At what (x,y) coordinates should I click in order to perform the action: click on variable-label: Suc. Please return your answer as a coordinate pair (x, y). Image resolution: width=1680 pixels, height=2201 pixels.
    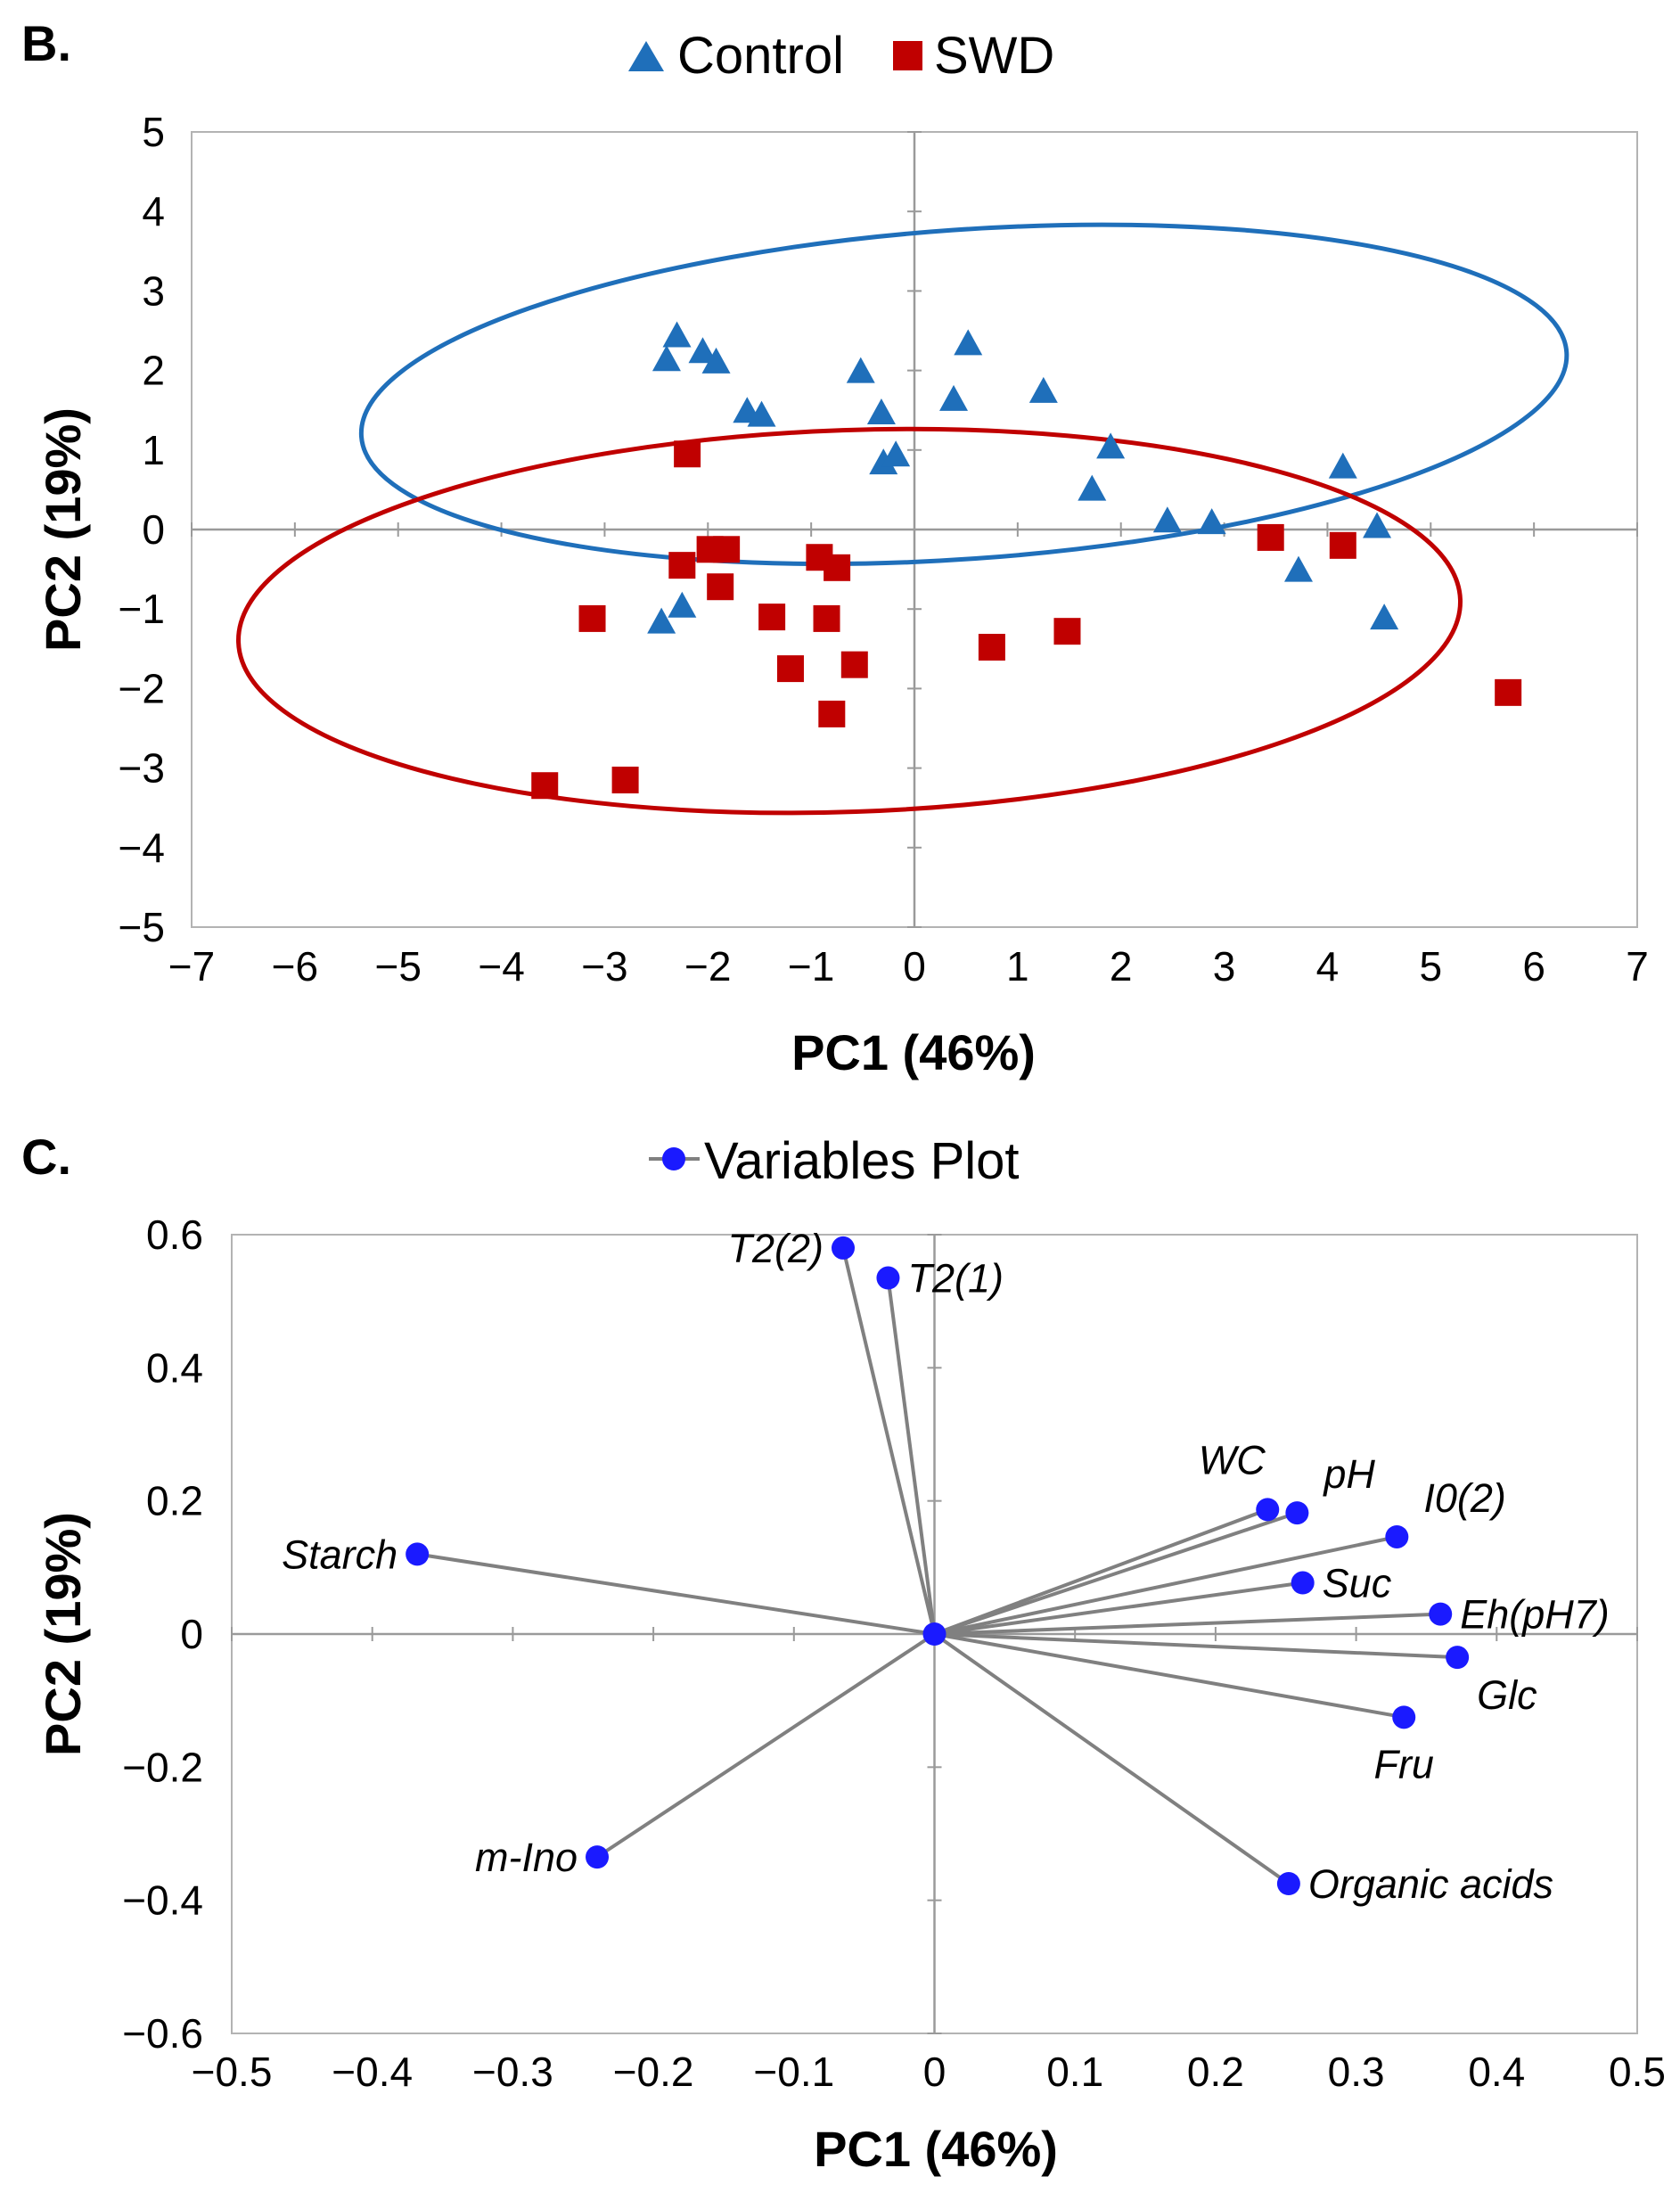
    Looking at the image, I should click on (1357, 1583).